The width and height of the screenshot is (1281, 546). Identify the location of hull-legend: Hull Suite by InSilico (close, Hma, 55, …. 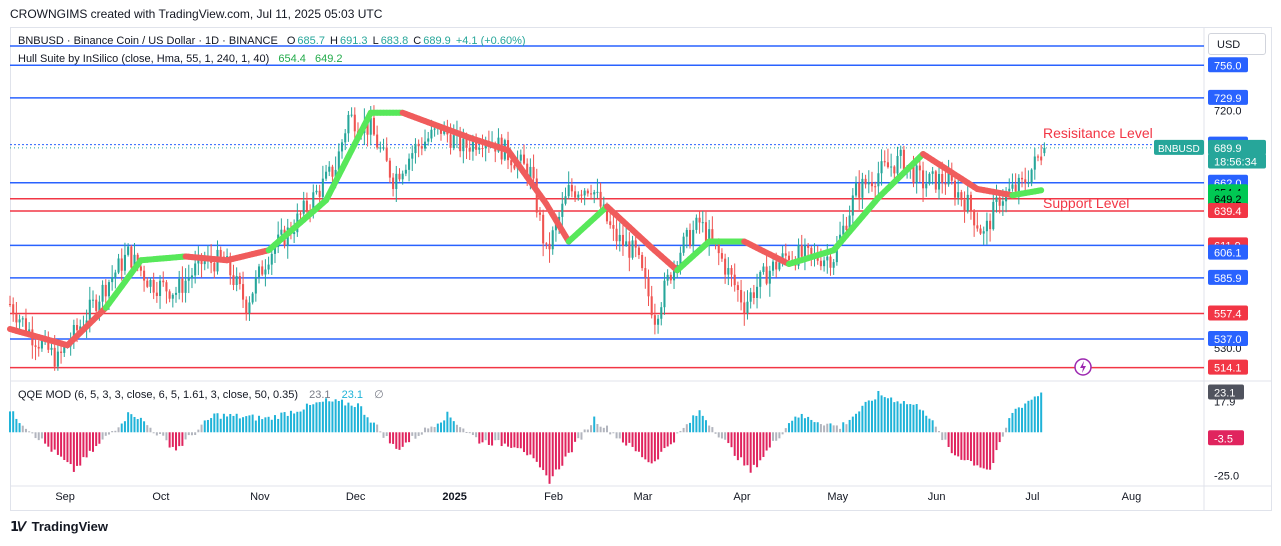
(181, 59).